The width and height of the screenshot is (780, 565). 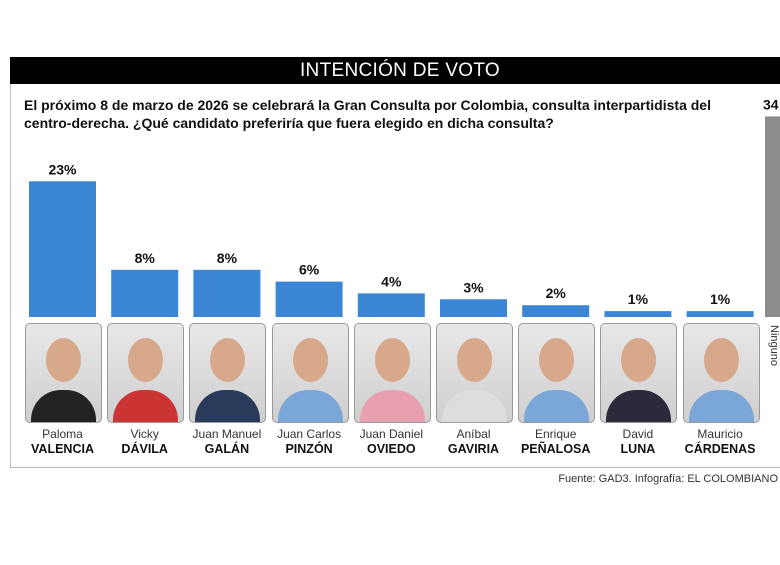 What do you see at coordinates (556, 434) in the screenshot?
I see `candidate-first-name: Enrique` at bounding box center [556, 434].